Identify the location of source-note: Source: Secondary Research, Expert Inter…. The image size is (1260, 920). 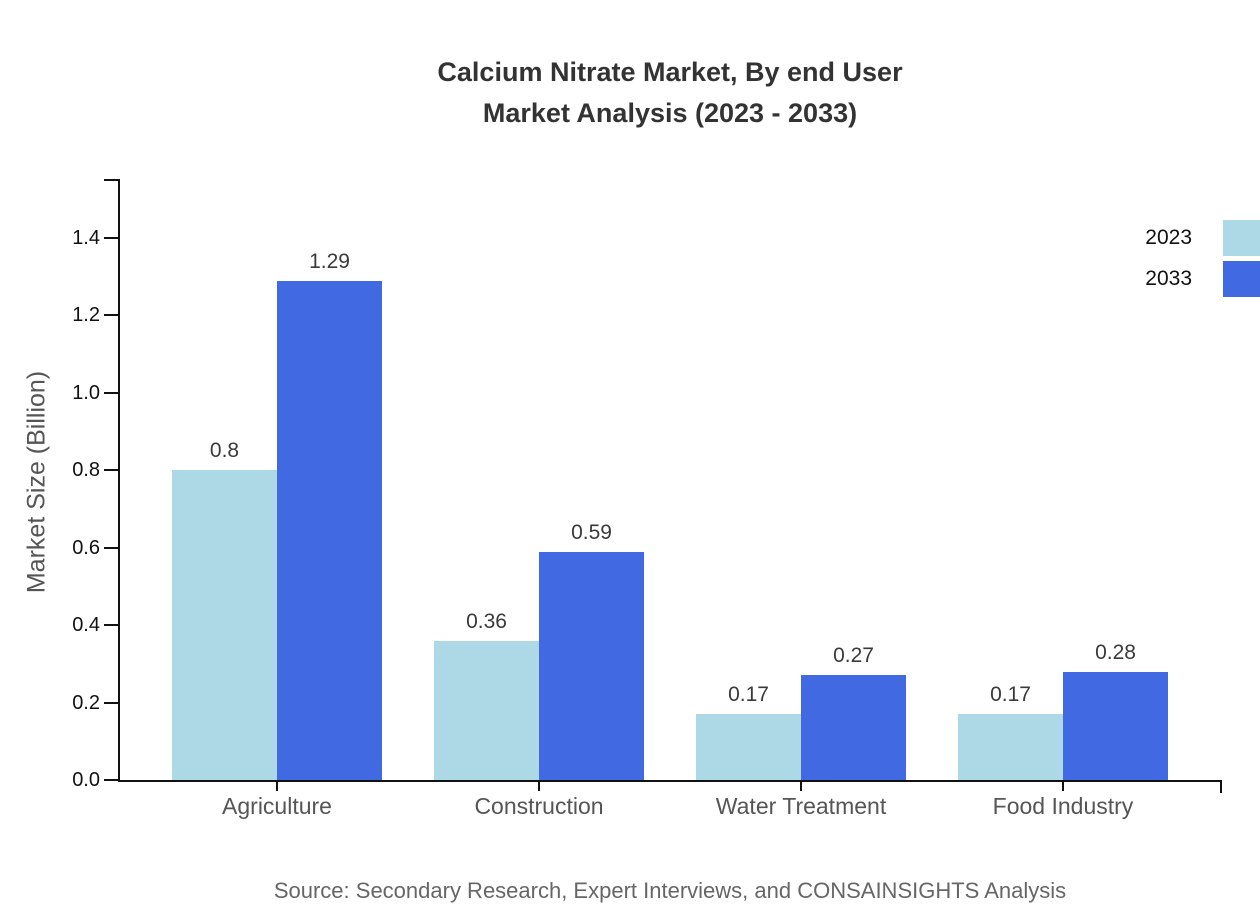
(670, 890).